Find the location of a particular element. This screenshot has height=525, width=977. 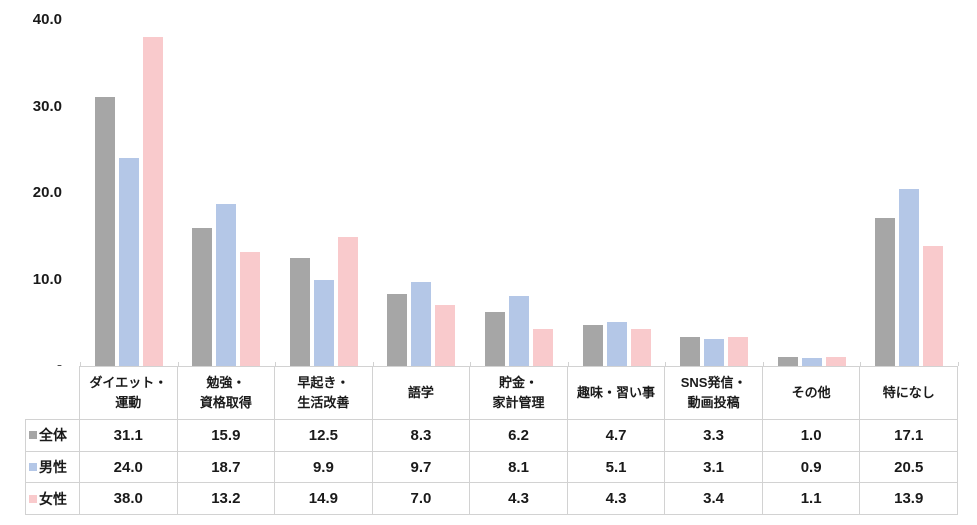

y-axis-tick-label: 40.0 is located at coordinates (47, 19).